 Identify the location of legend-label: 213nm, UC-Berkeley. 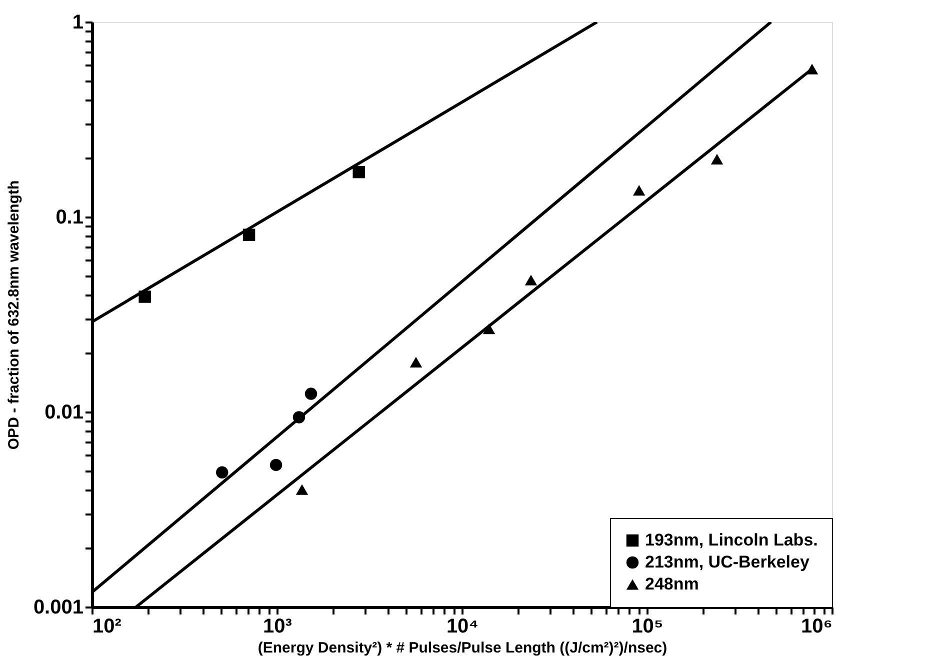
(727, 562).